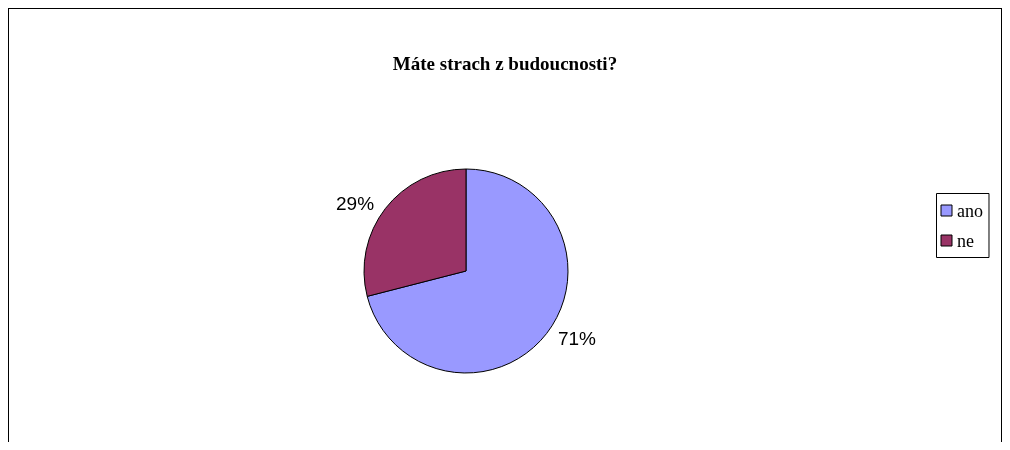  What do you see at coordinates (966, 240) in the screenshot?
I see `legend-label: ne` at bounding box center [966, 240].